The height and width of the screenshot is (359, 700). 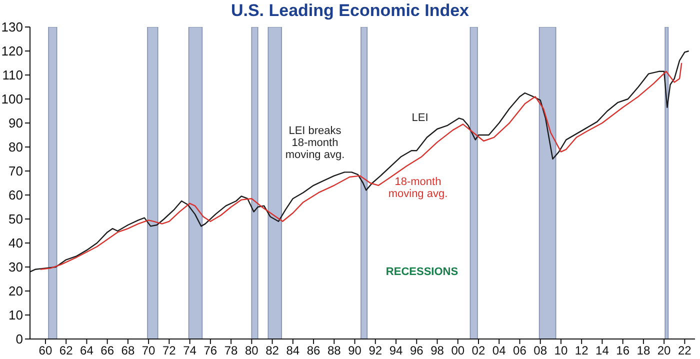 What do you see at coordinates (15, 291) in the screenshot?
I see `y-tick-label: 20` at bounding box center [15, 291].